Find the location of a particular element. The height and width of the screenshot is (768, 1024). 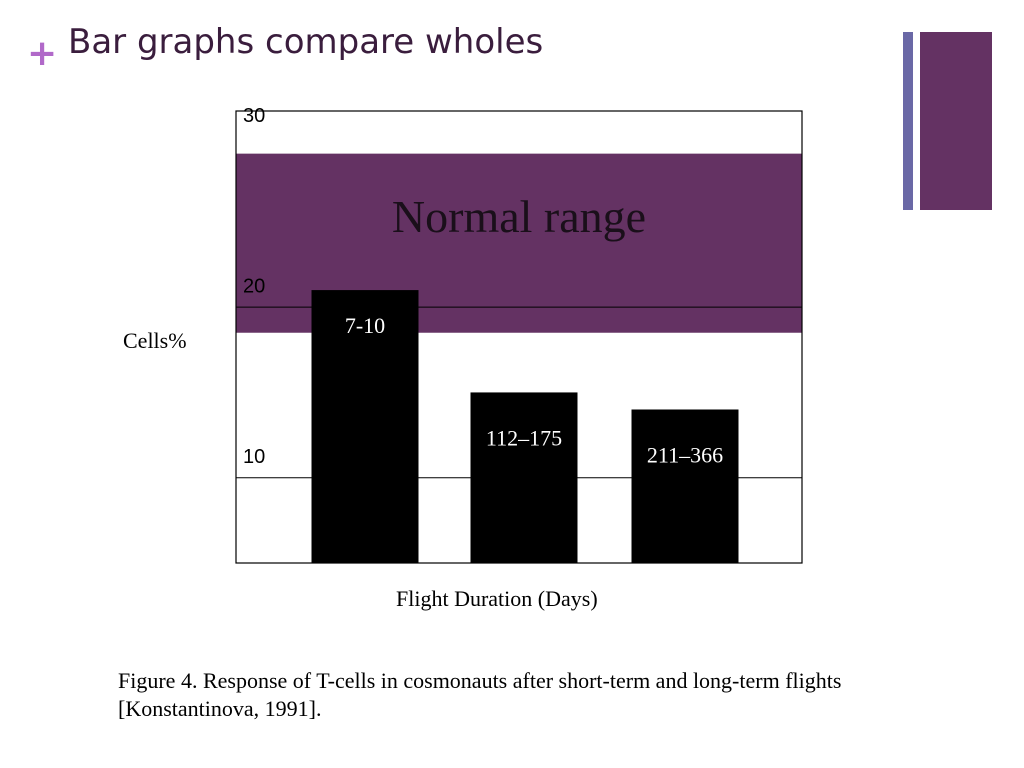

bar-label-1: 7-10 is located at coordinates (365, 325).